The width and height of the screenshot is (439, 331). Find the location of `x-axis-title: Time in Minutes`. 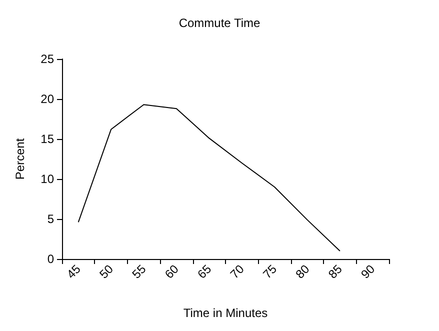

x-axis-title: Time in Minutes is located at coordinates (225, 313).